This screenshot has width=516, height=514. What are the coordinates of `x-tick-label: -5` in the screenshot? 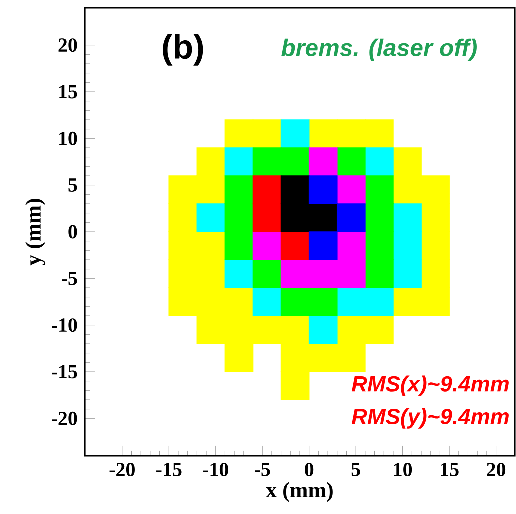 It's located at (262, 469).